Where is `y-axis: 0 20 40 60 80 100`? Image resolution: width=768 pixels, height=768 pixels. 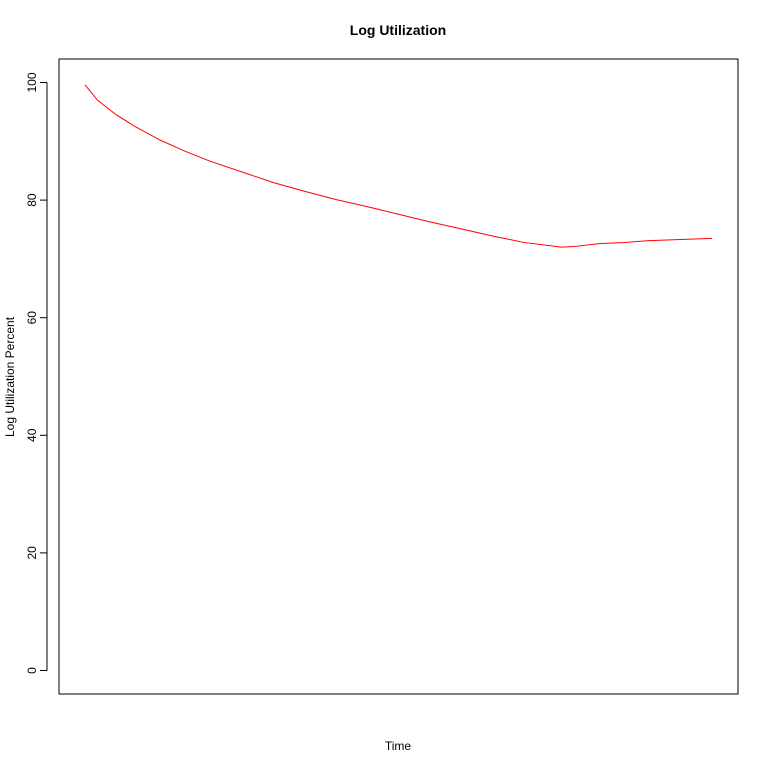
y-axis: 0 20 40 60 80 100 is located at coordinates (36, 373).